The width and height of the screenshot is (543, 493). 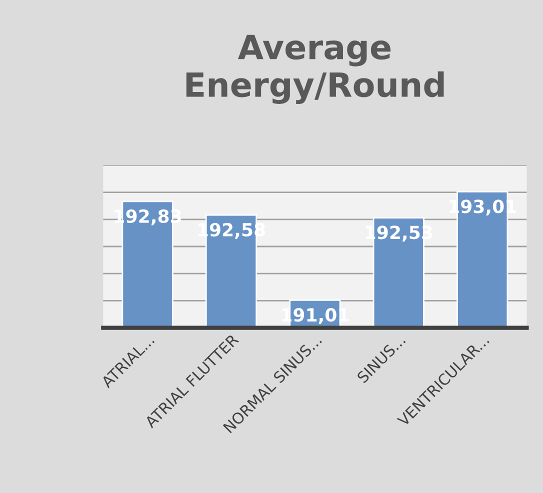 What do you see at coordinates (315, 69) in the screenshot?
I see `chart-title: Average Energy/Round` at bounding box center [315, 69].